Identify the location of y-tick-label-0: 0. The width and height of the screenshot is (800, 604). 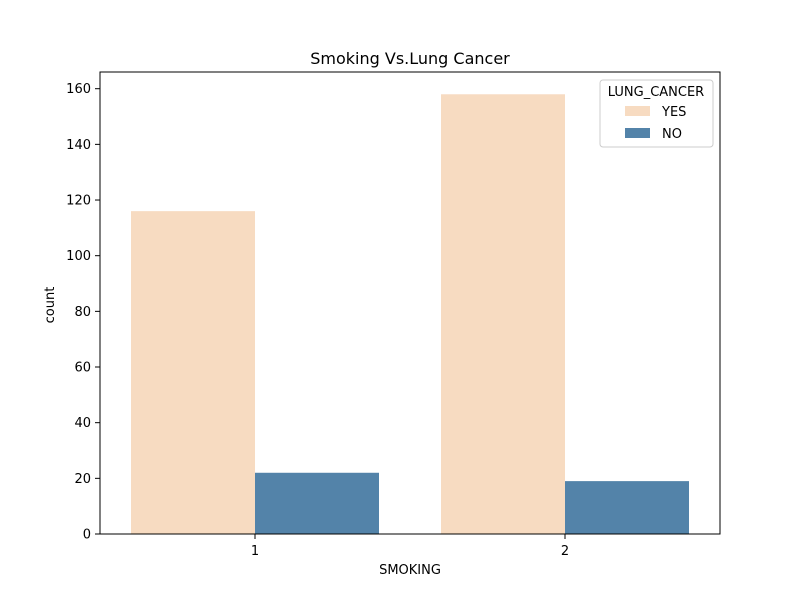
(87, 535).